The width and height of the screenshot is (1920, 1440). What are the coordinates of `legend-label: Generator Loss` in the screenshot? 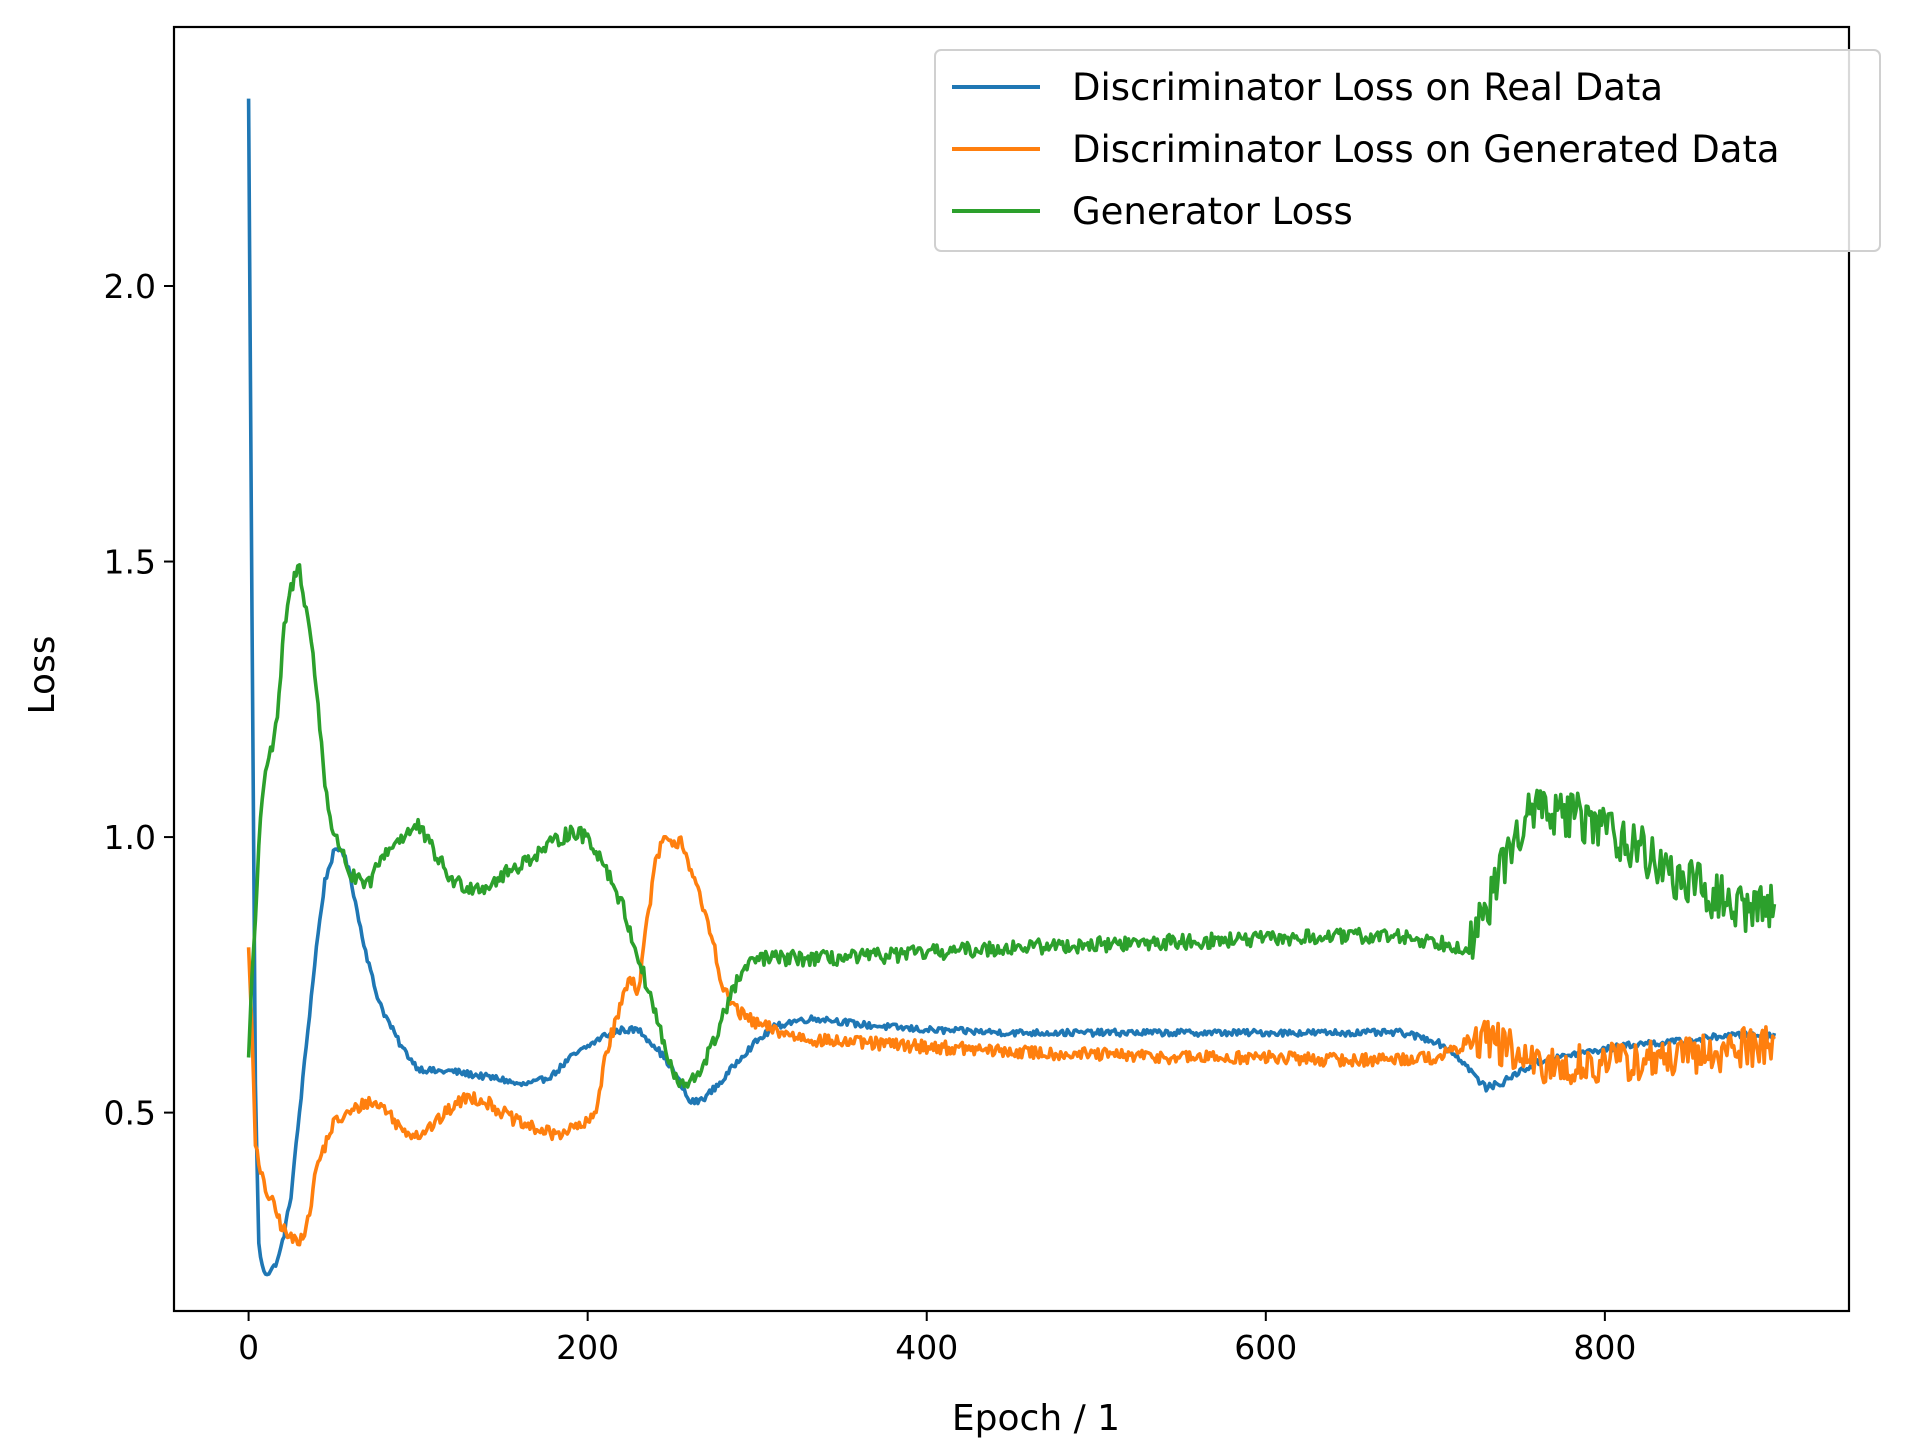 It's located at (1212, 211).